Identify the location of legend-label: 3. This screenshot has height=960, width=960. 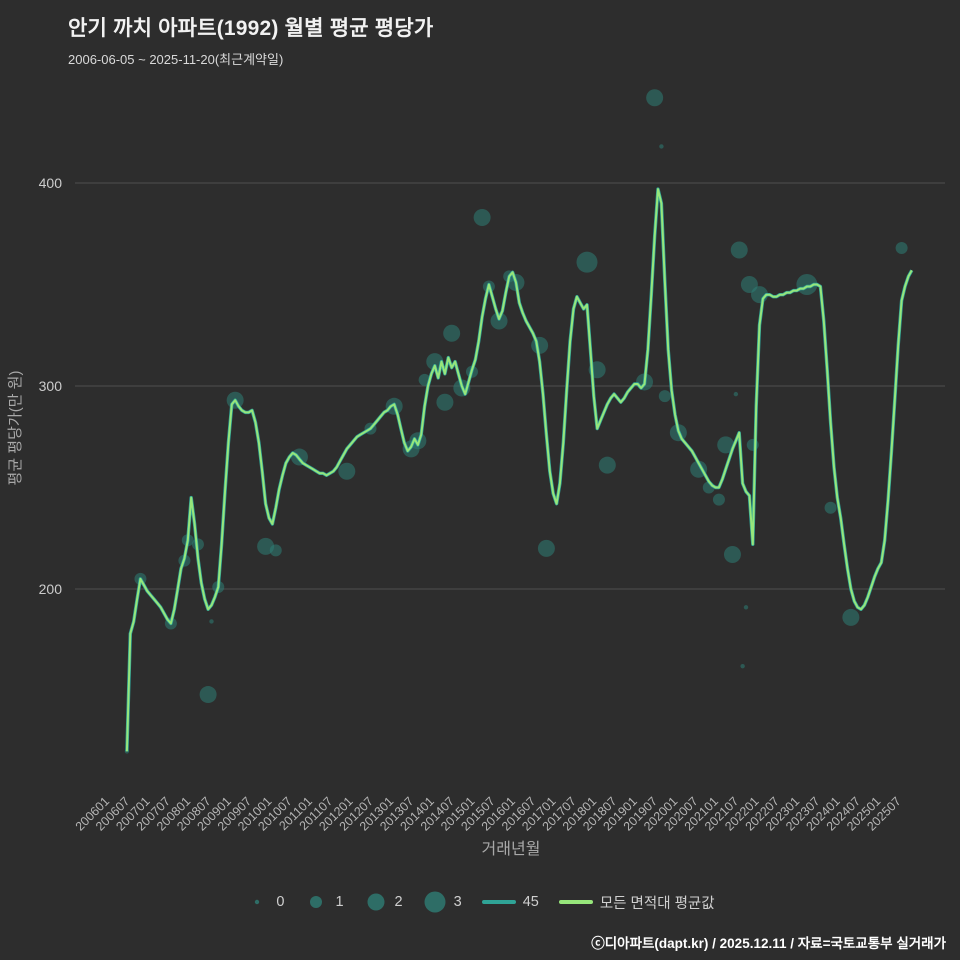
(457, 902).